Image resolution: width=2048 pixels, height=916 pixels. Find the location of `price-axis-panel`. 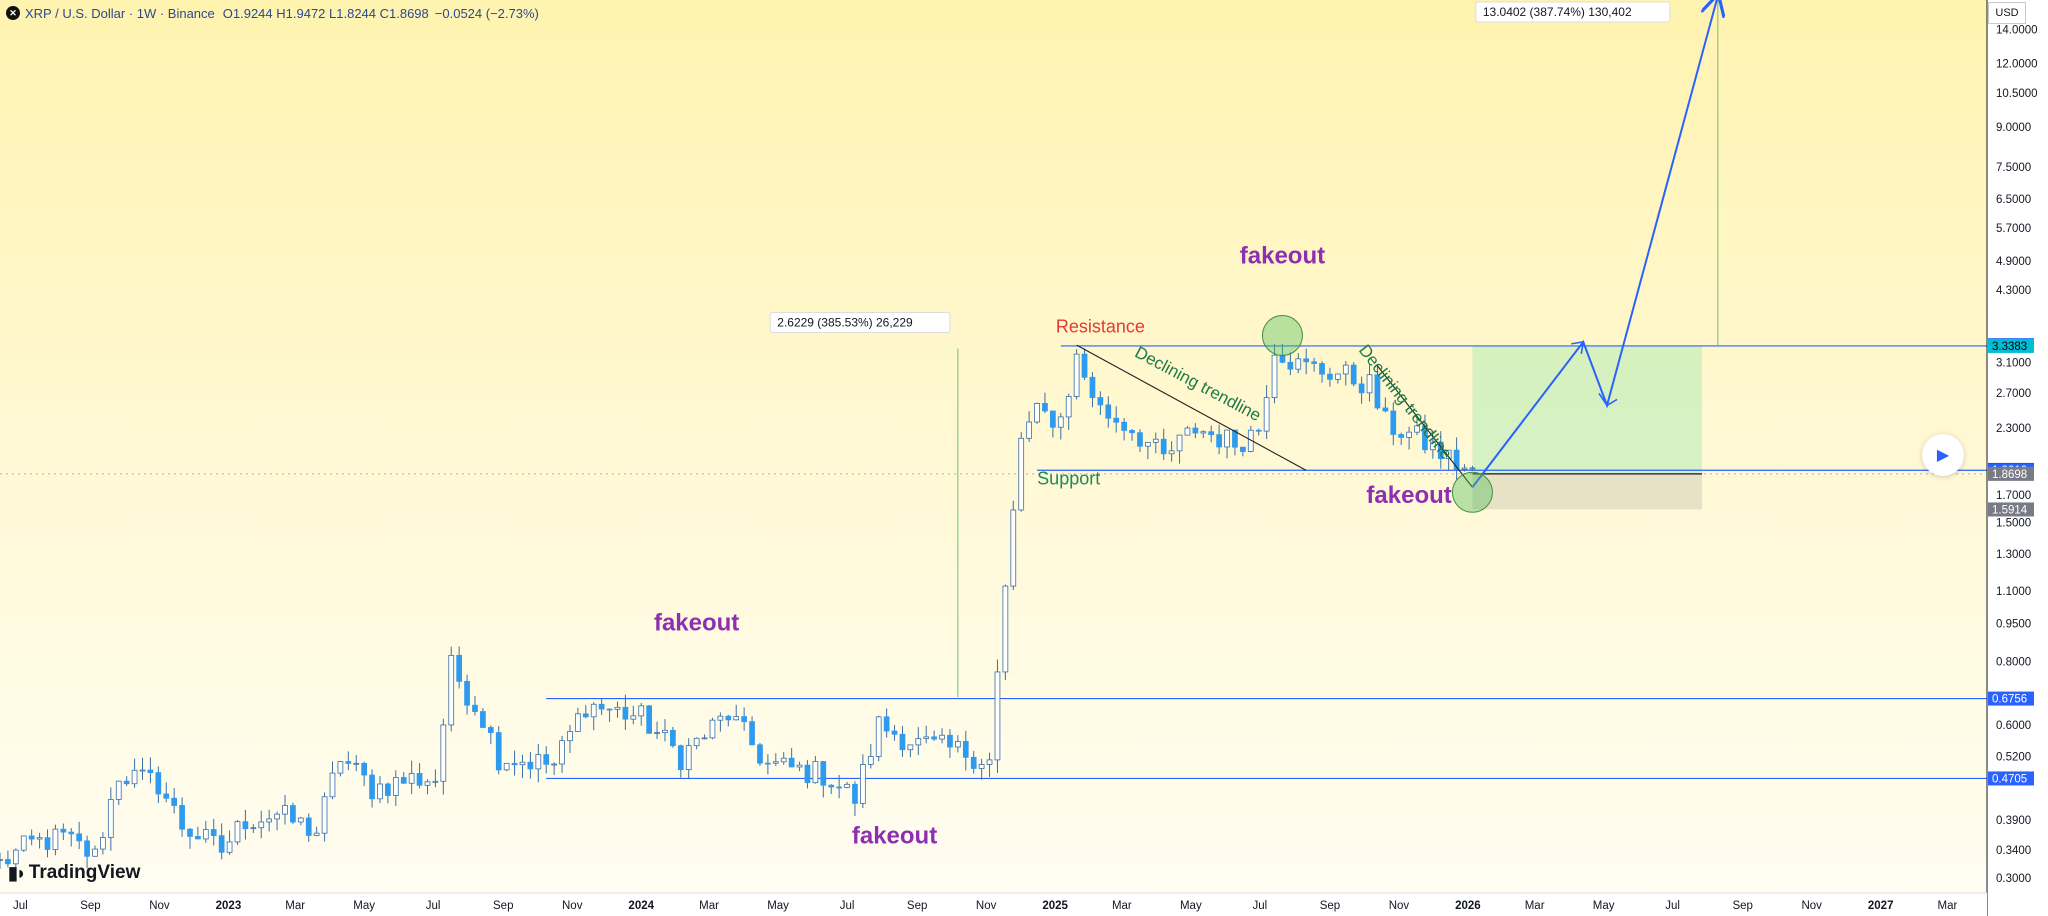

price-axis-panel is located at coordinates (2017, 458).